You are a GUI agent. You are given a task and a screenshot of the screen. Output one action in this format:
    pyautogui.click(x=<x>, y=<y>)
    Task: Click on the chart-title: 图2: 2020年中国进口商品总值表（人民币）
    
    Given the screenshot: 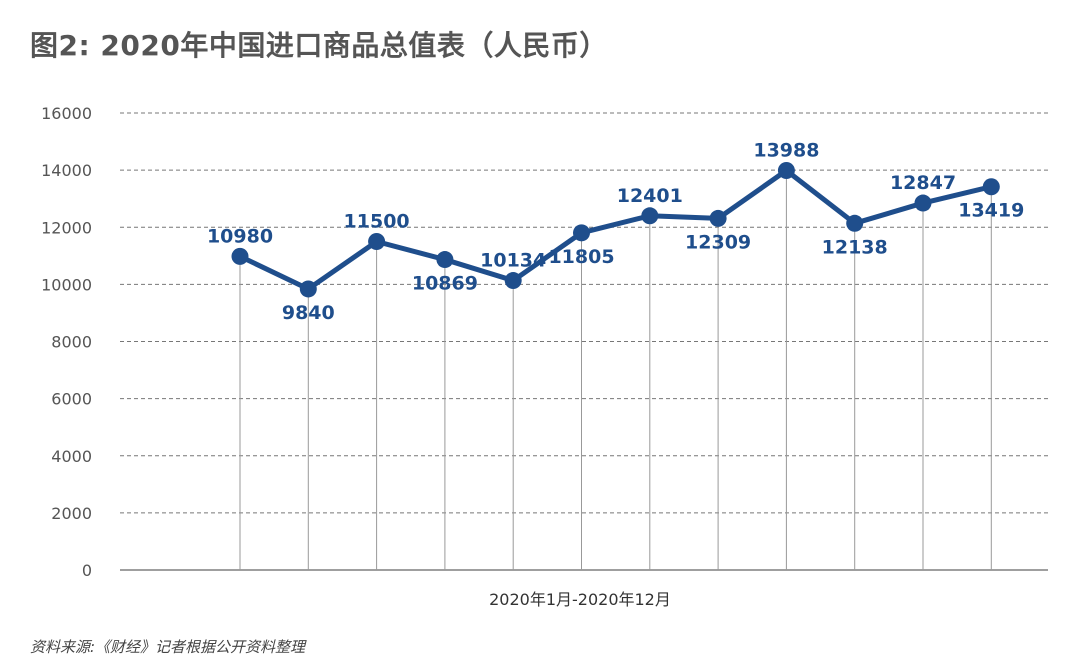 What is the action you would take?
    pyautogui.click(x=319, y=45)
    